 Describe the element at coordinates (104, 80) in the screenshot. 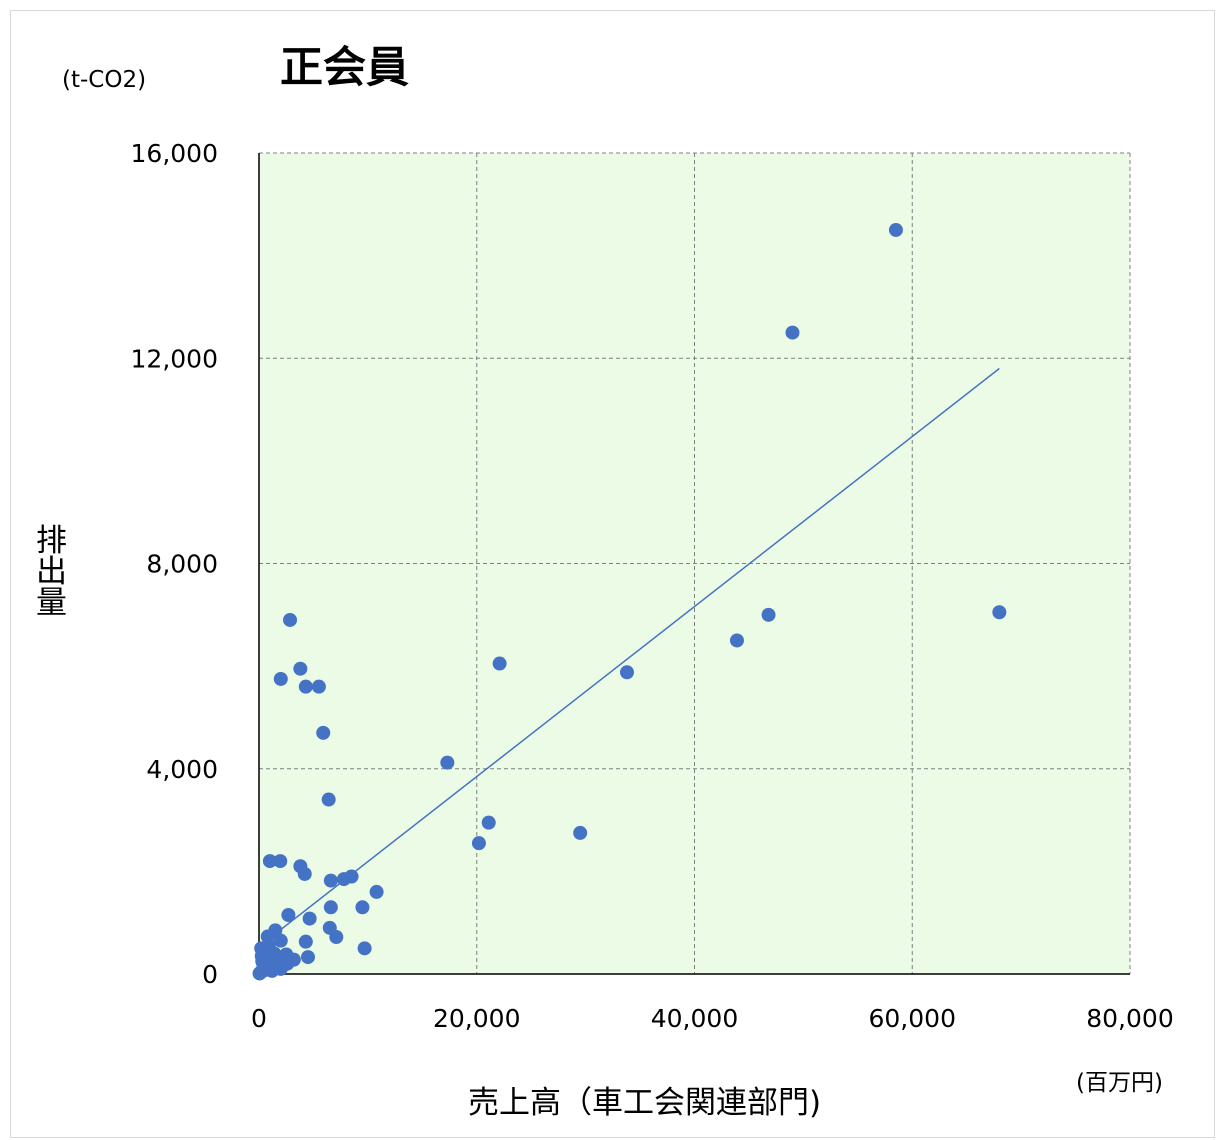

I see `y-unit-label: (t-CO2)` at that location.